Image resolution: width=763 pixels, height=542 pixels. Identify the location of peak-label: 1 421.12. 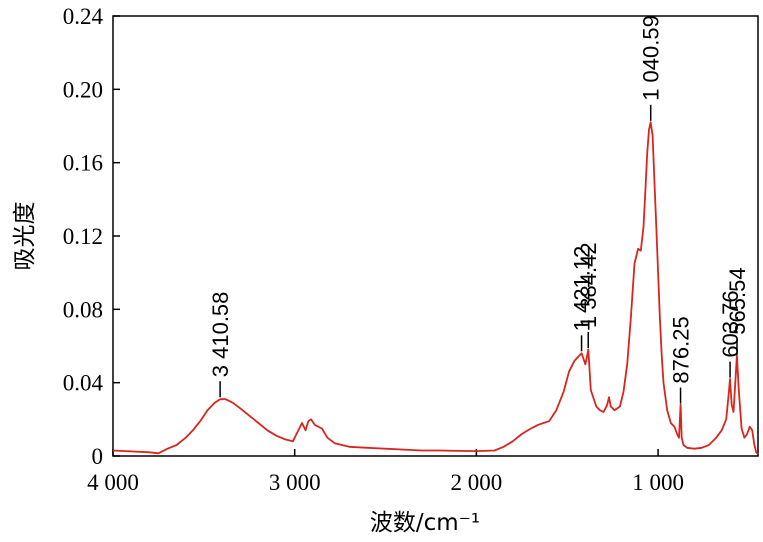
(582, 289).